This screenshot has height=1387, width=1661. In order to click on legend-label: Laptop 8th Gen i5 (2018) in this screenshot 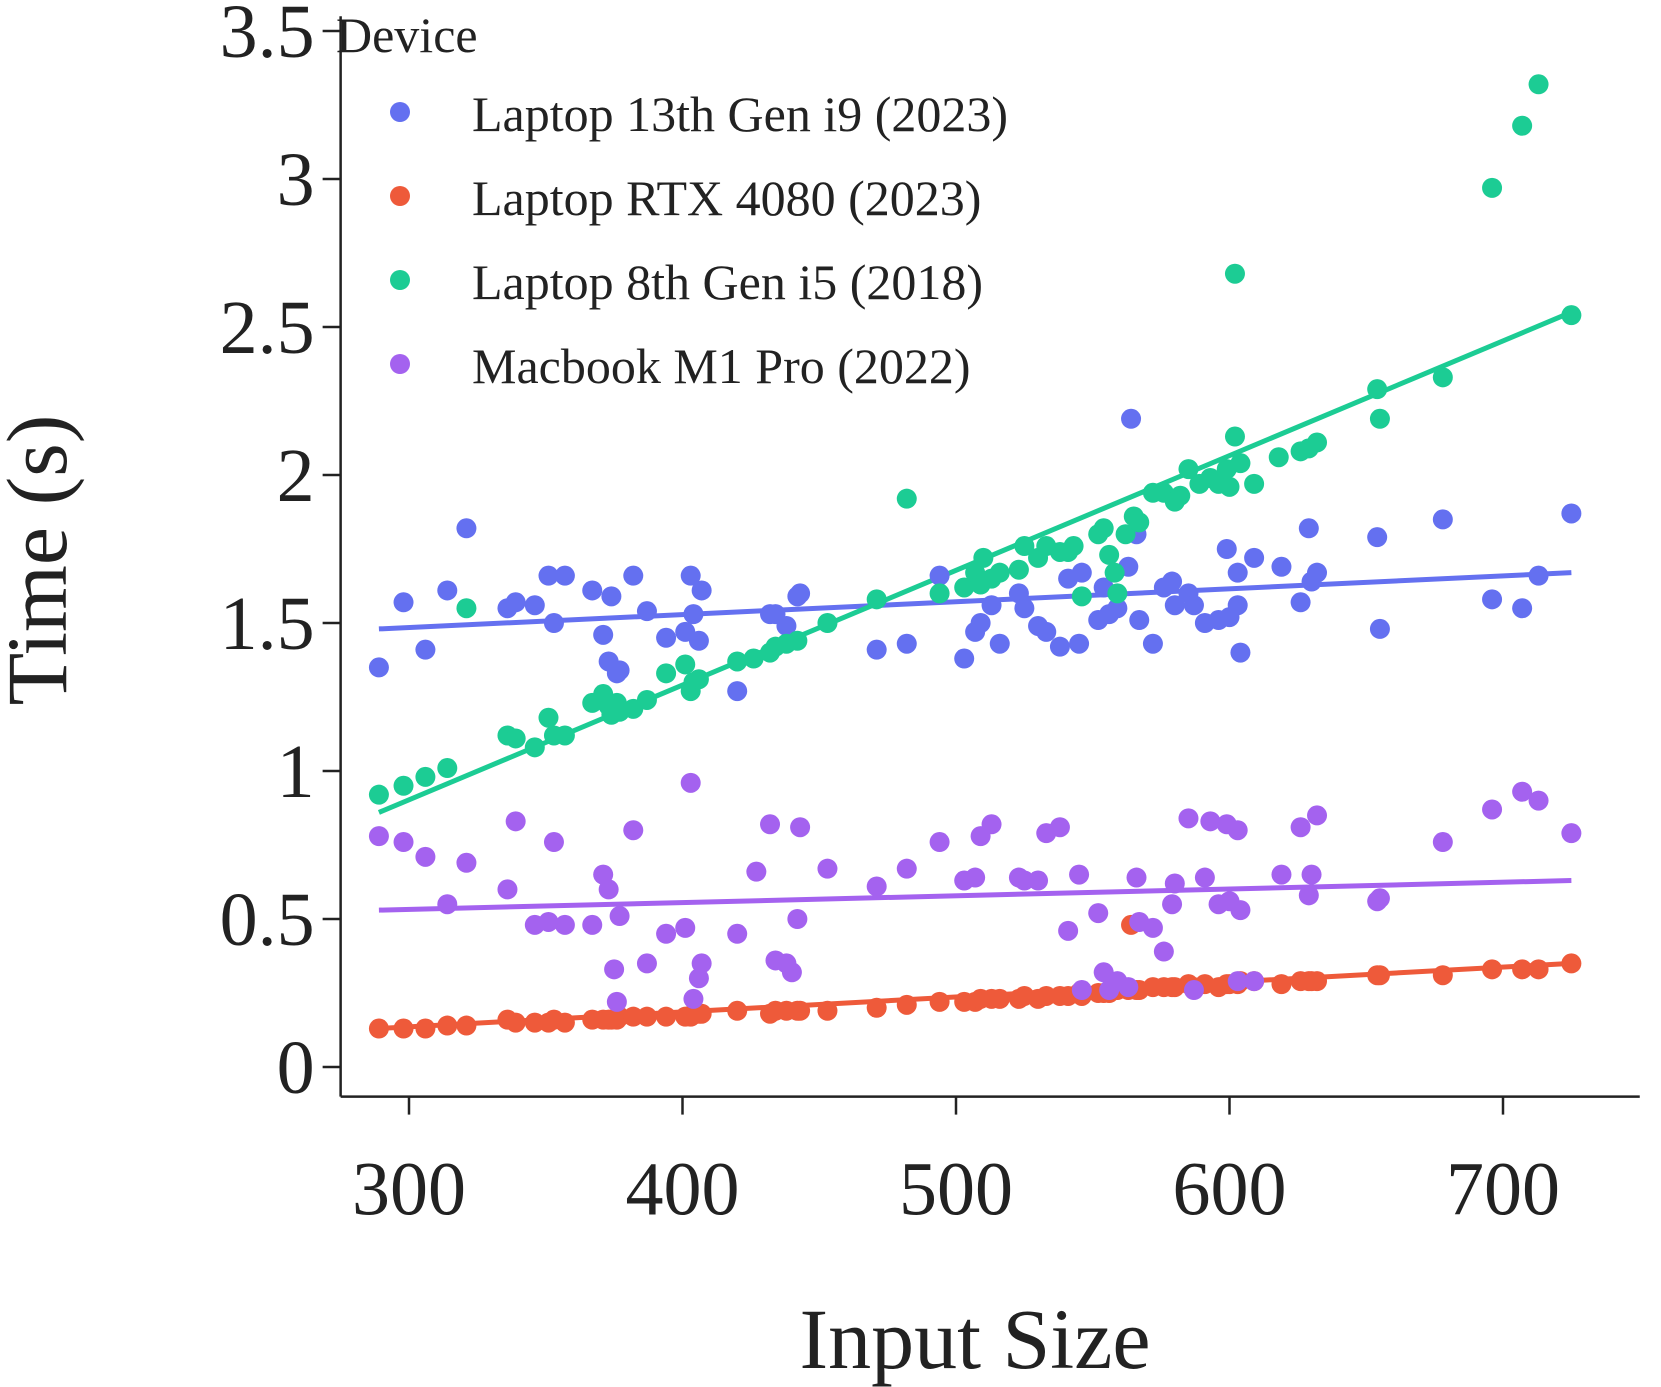, I will do `click(727, 282)`.